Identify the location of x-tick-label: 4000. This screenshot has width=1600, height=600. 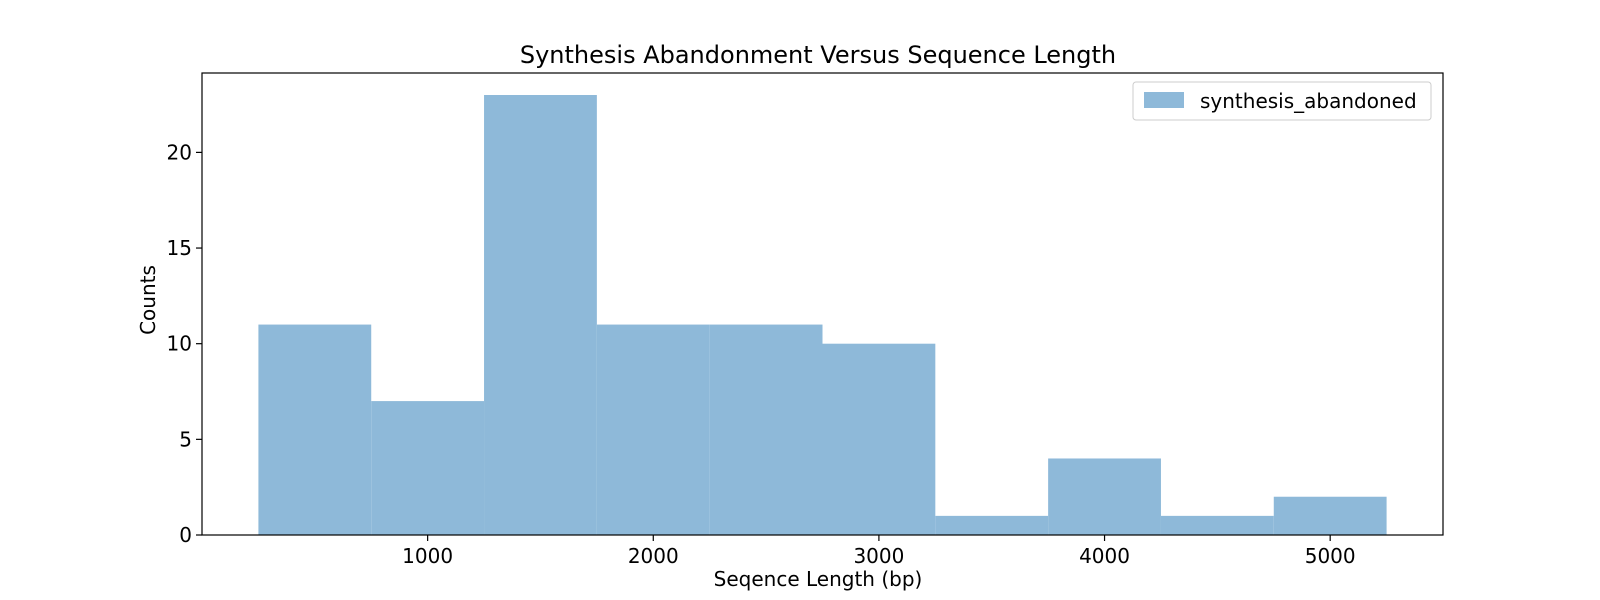
(1104, 556).